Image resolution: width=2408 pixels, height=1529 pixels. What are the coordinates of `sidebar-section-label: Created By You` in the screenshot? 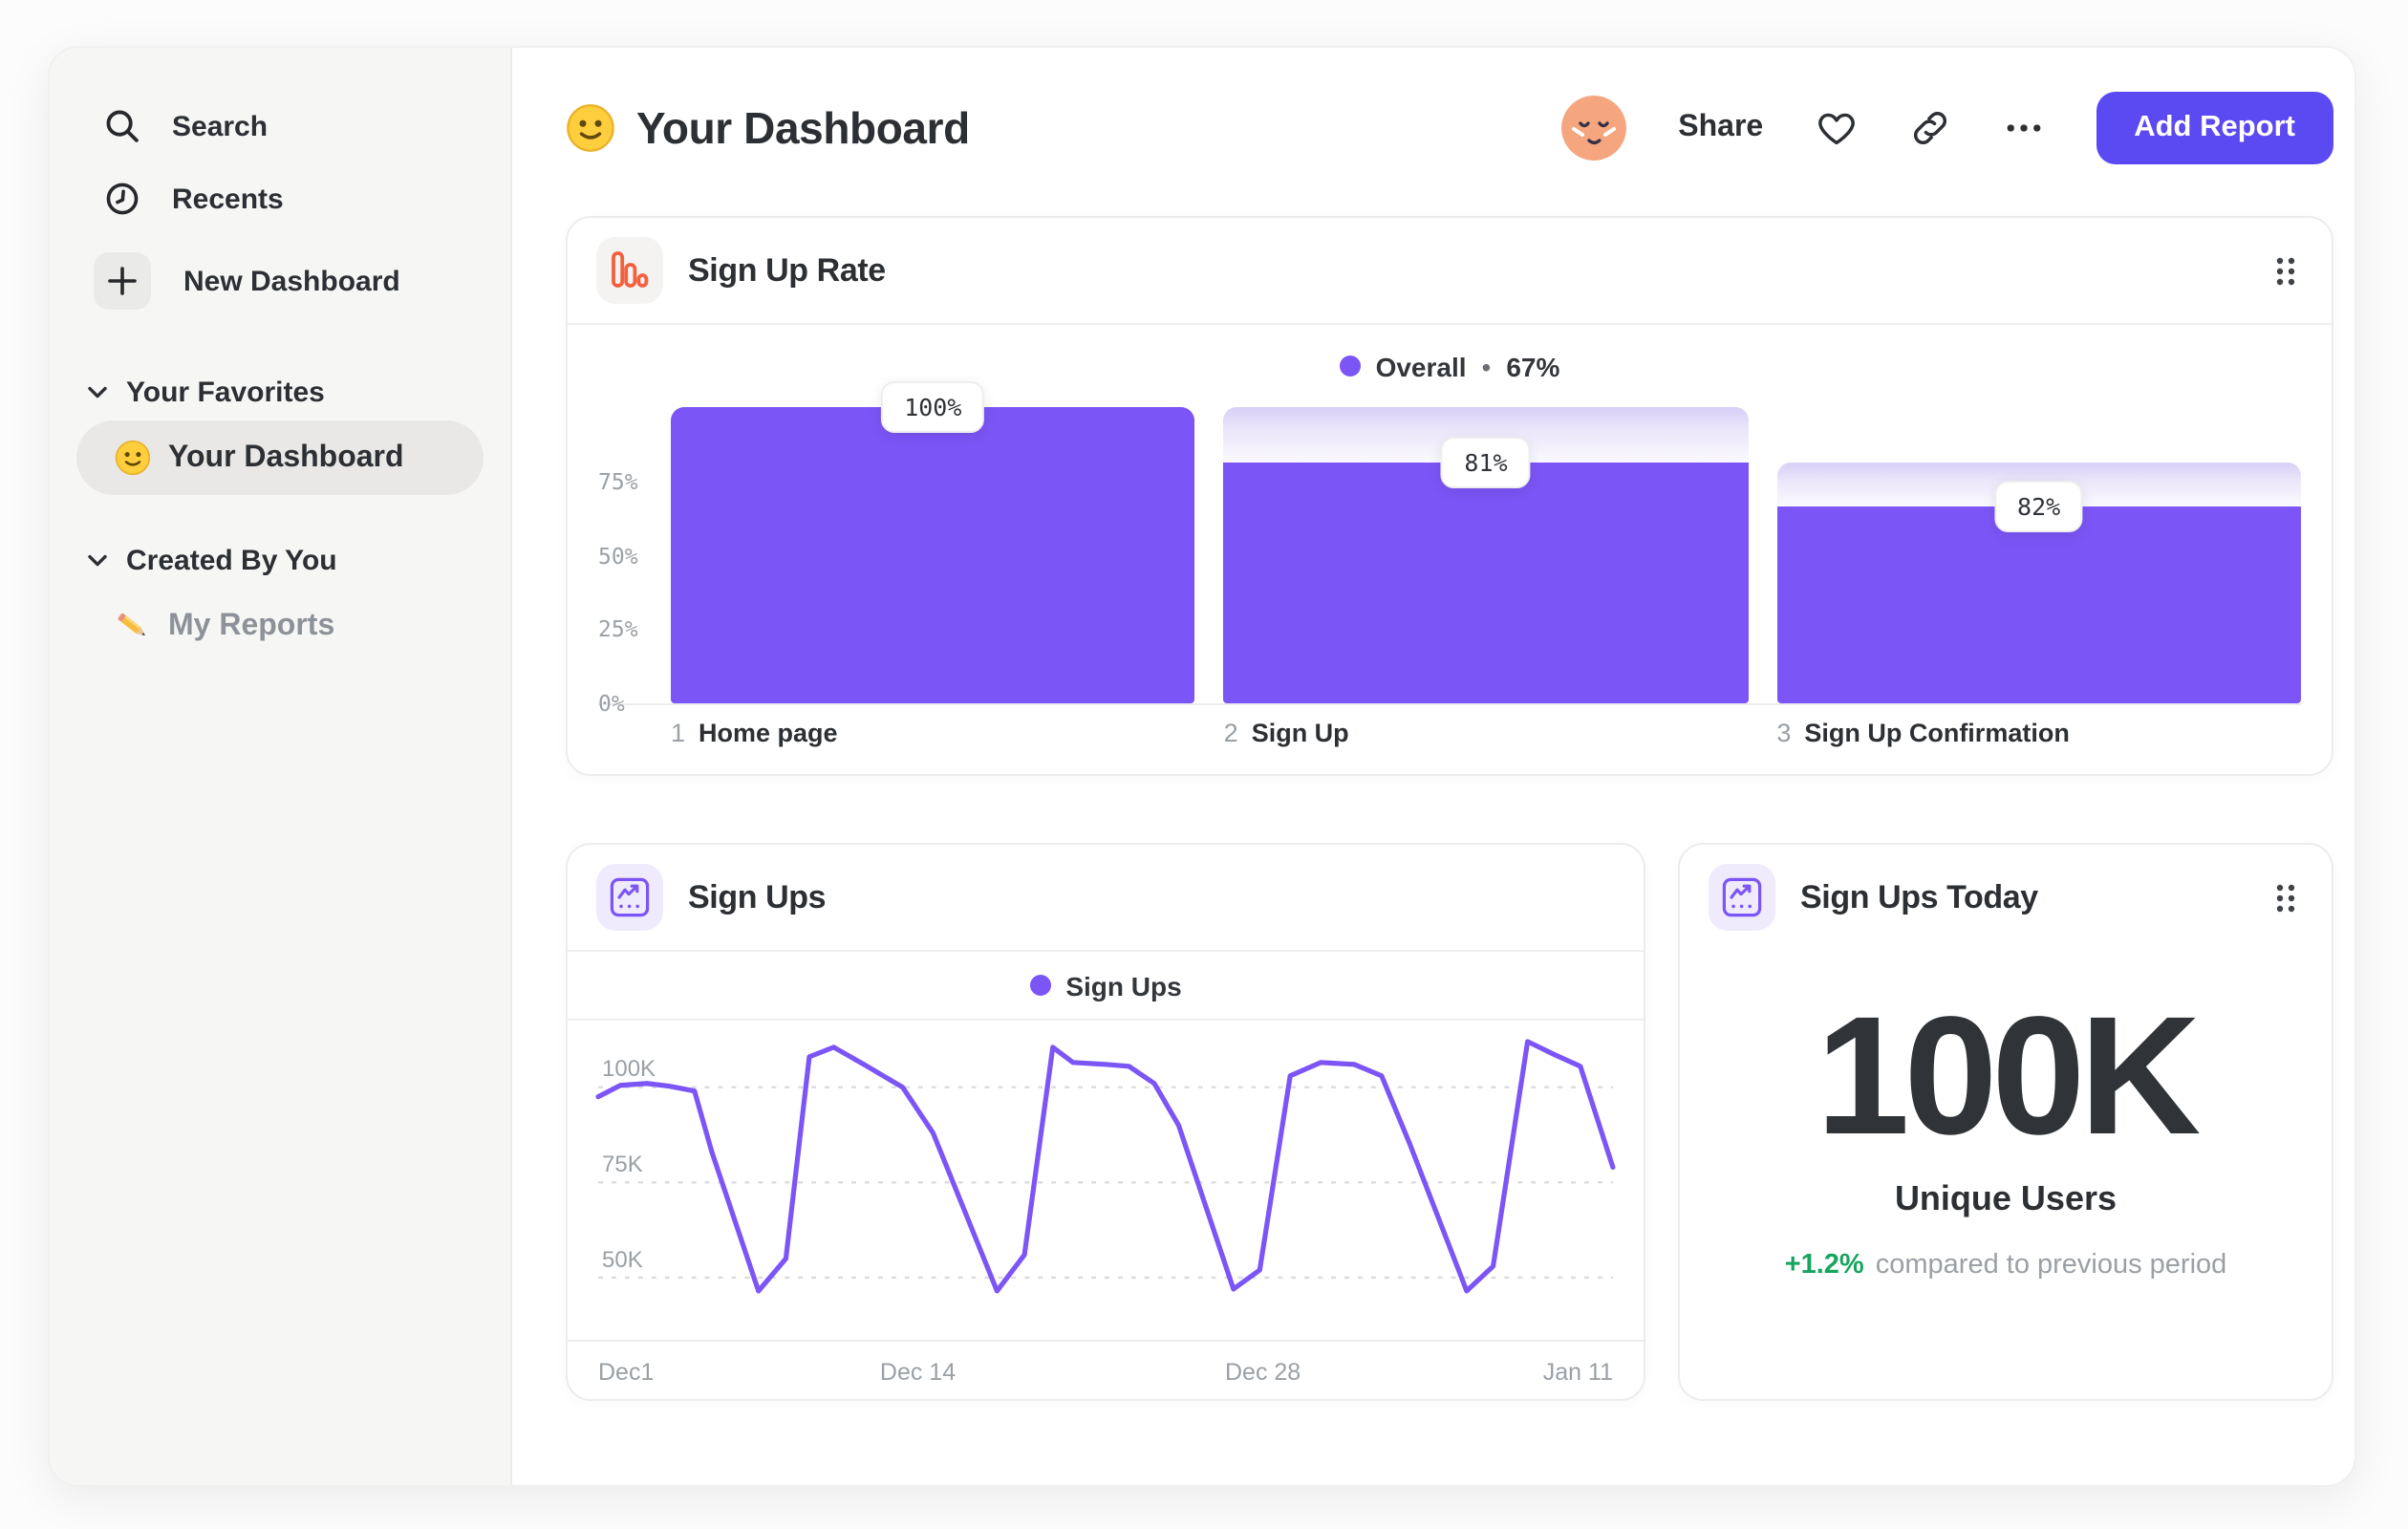 It's located at (232, 561).